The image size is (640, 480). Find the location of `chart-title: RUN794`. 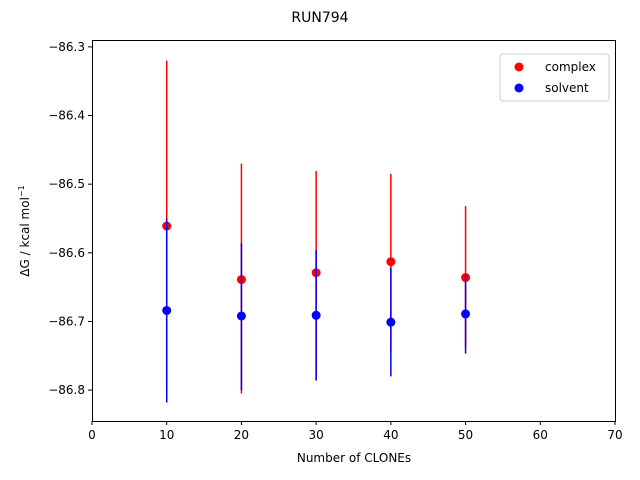

chart-title: RUN794 is located at coordinates (319, 18).